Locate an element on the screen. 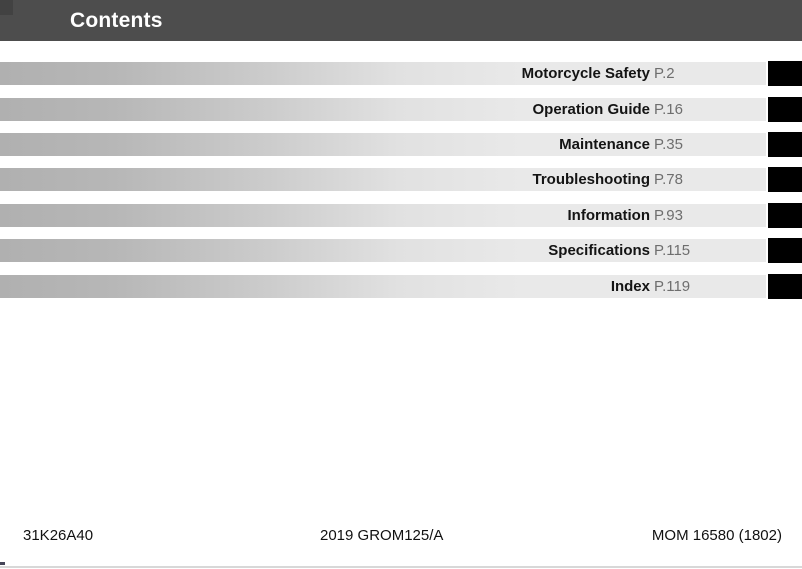 The image size is (802, 569). footer-model-name: 2019 GROM125/A is located at coordinates (382, 535).